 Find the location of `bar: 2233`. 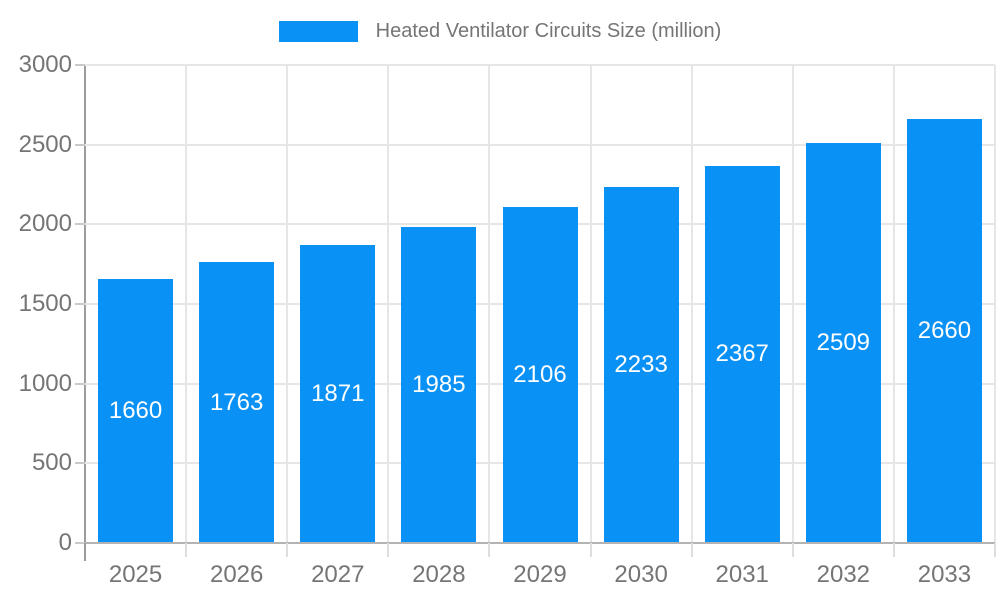

bar: 2233 is located at coordinates (641, 365).